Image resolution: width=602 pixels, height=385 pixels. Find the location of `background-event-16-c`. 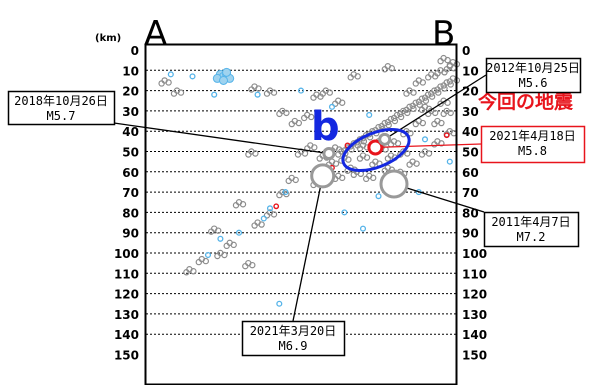

background-event-16-c is located at coordinates (437, 89).